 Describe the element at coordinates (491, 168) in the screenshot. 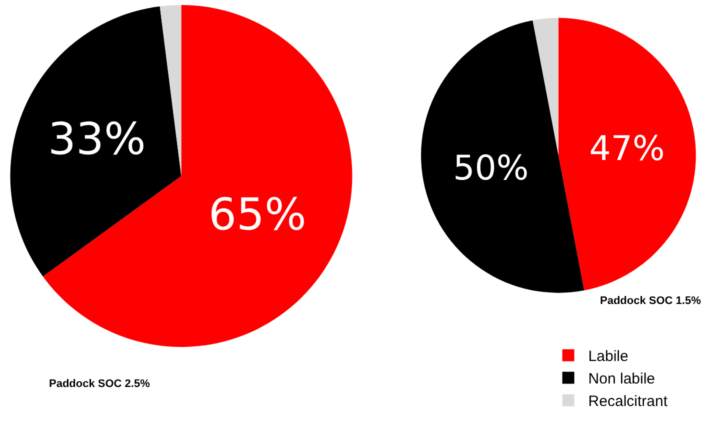

I see `data-label: 50%` at that location.